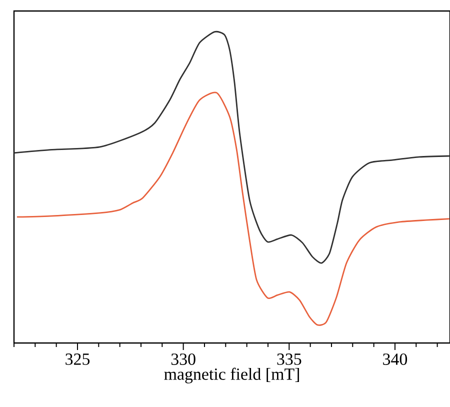 This screenshot has height=407, width=450. I want to click on x-tick-label: 335, so click(289, 359).